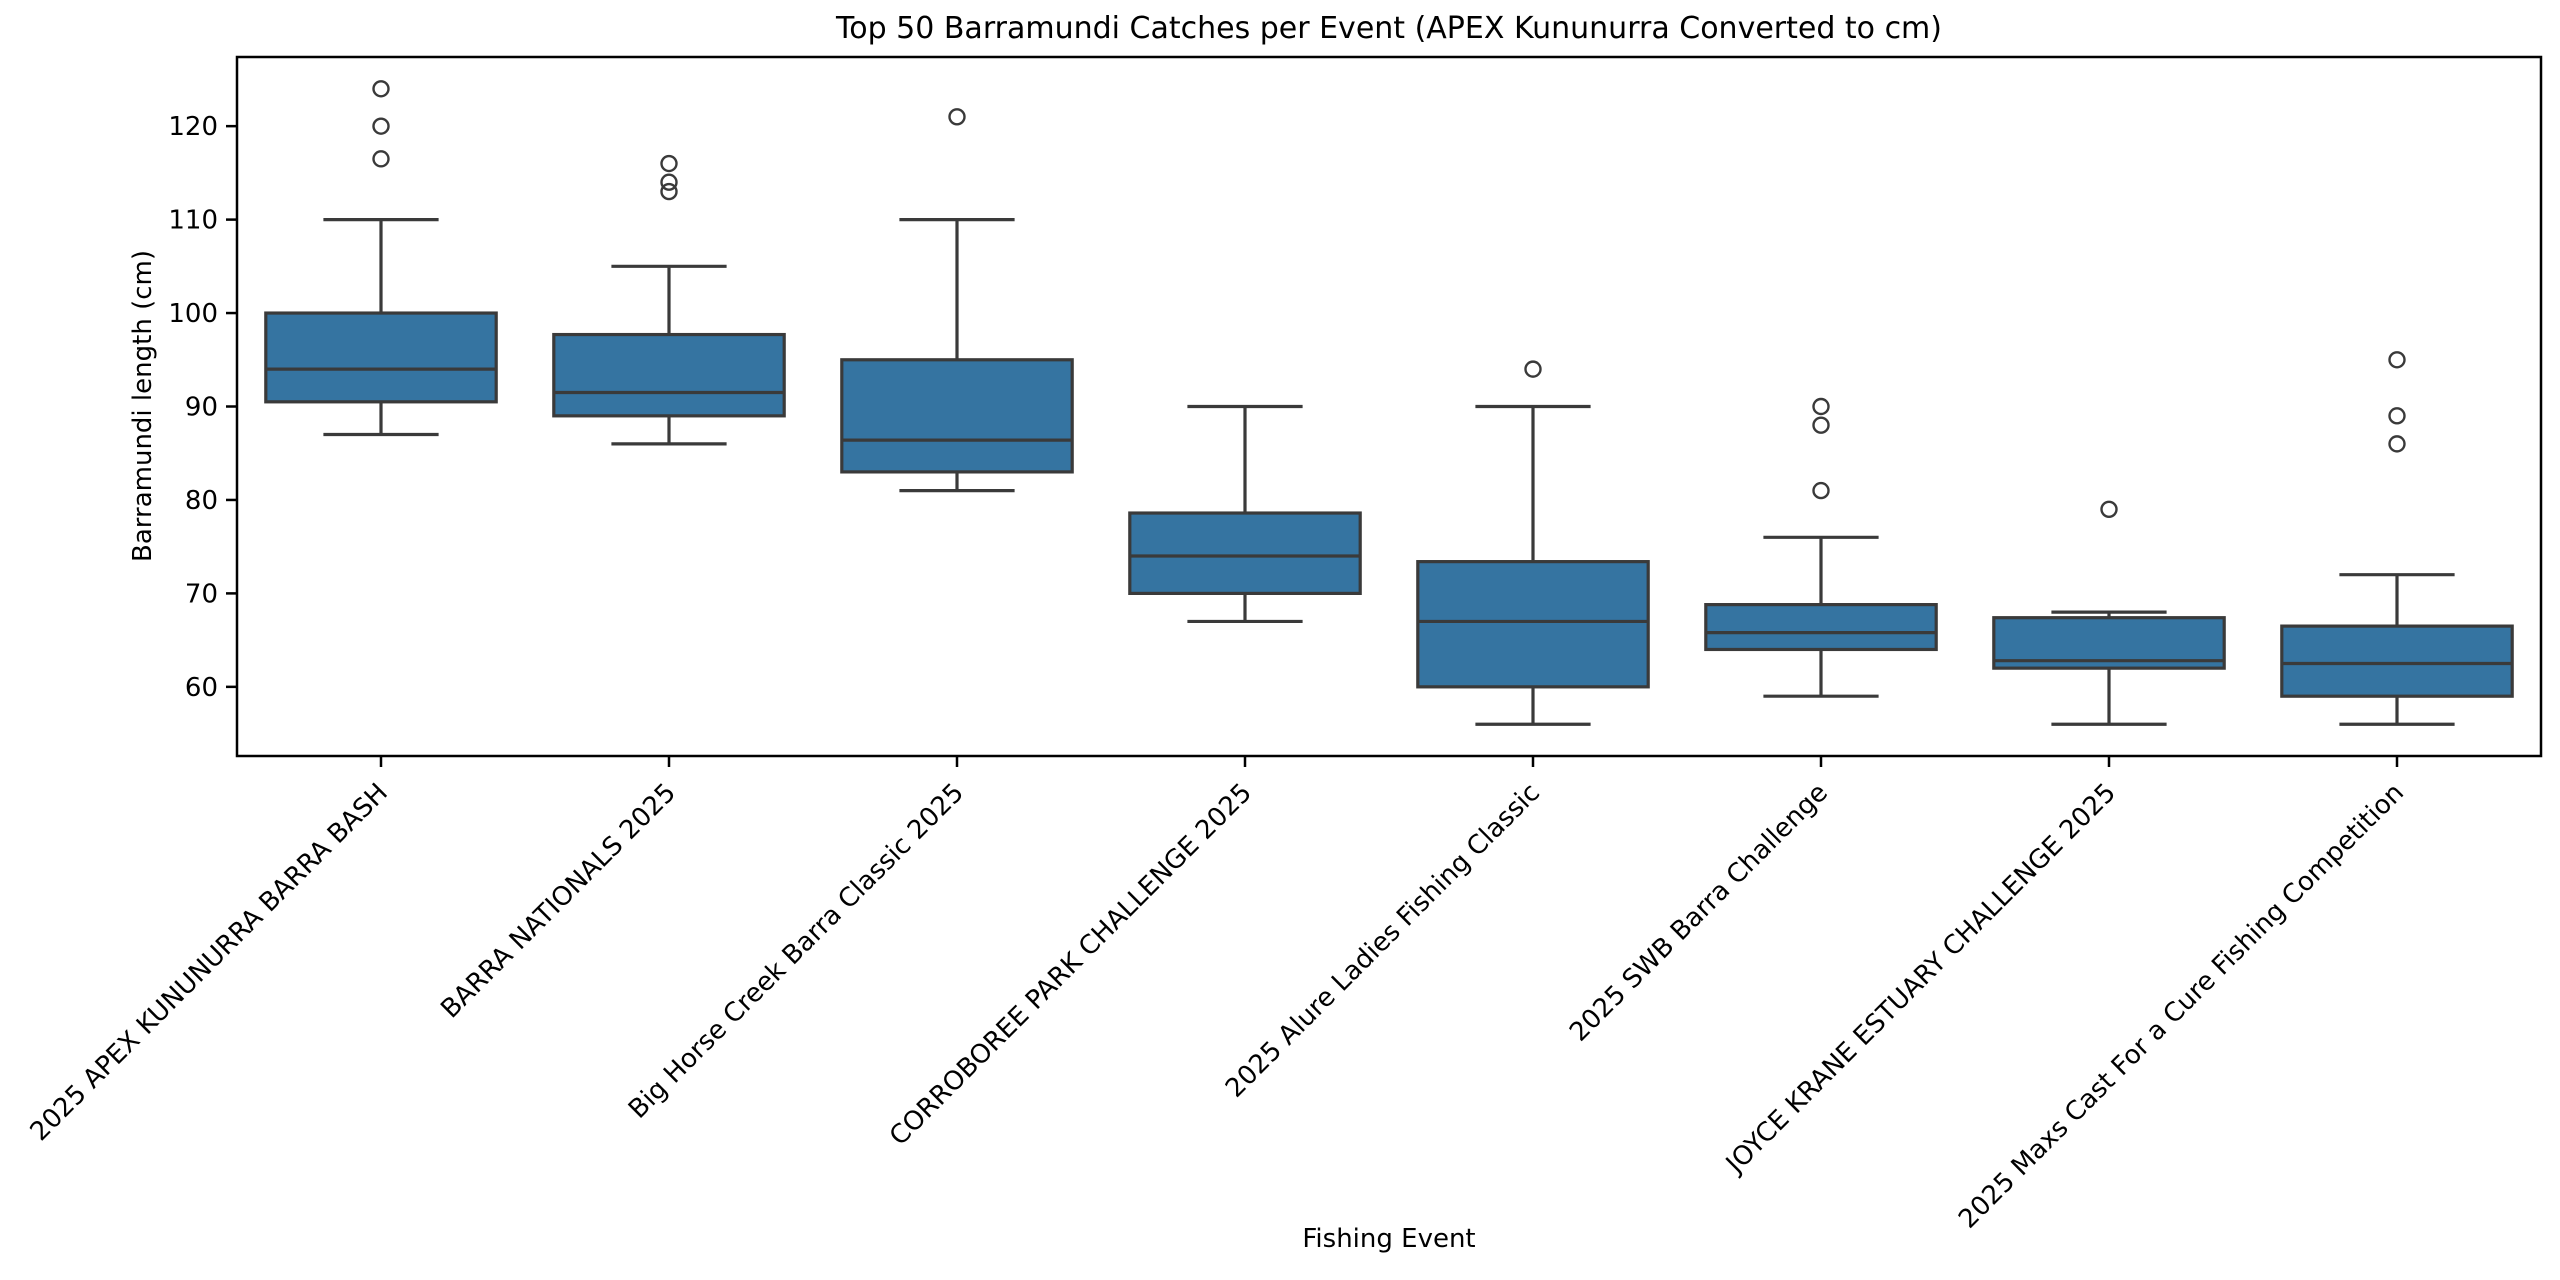  I want to click on x-tick-label: BARRA NATIONALS 2025, so click(558, 901).